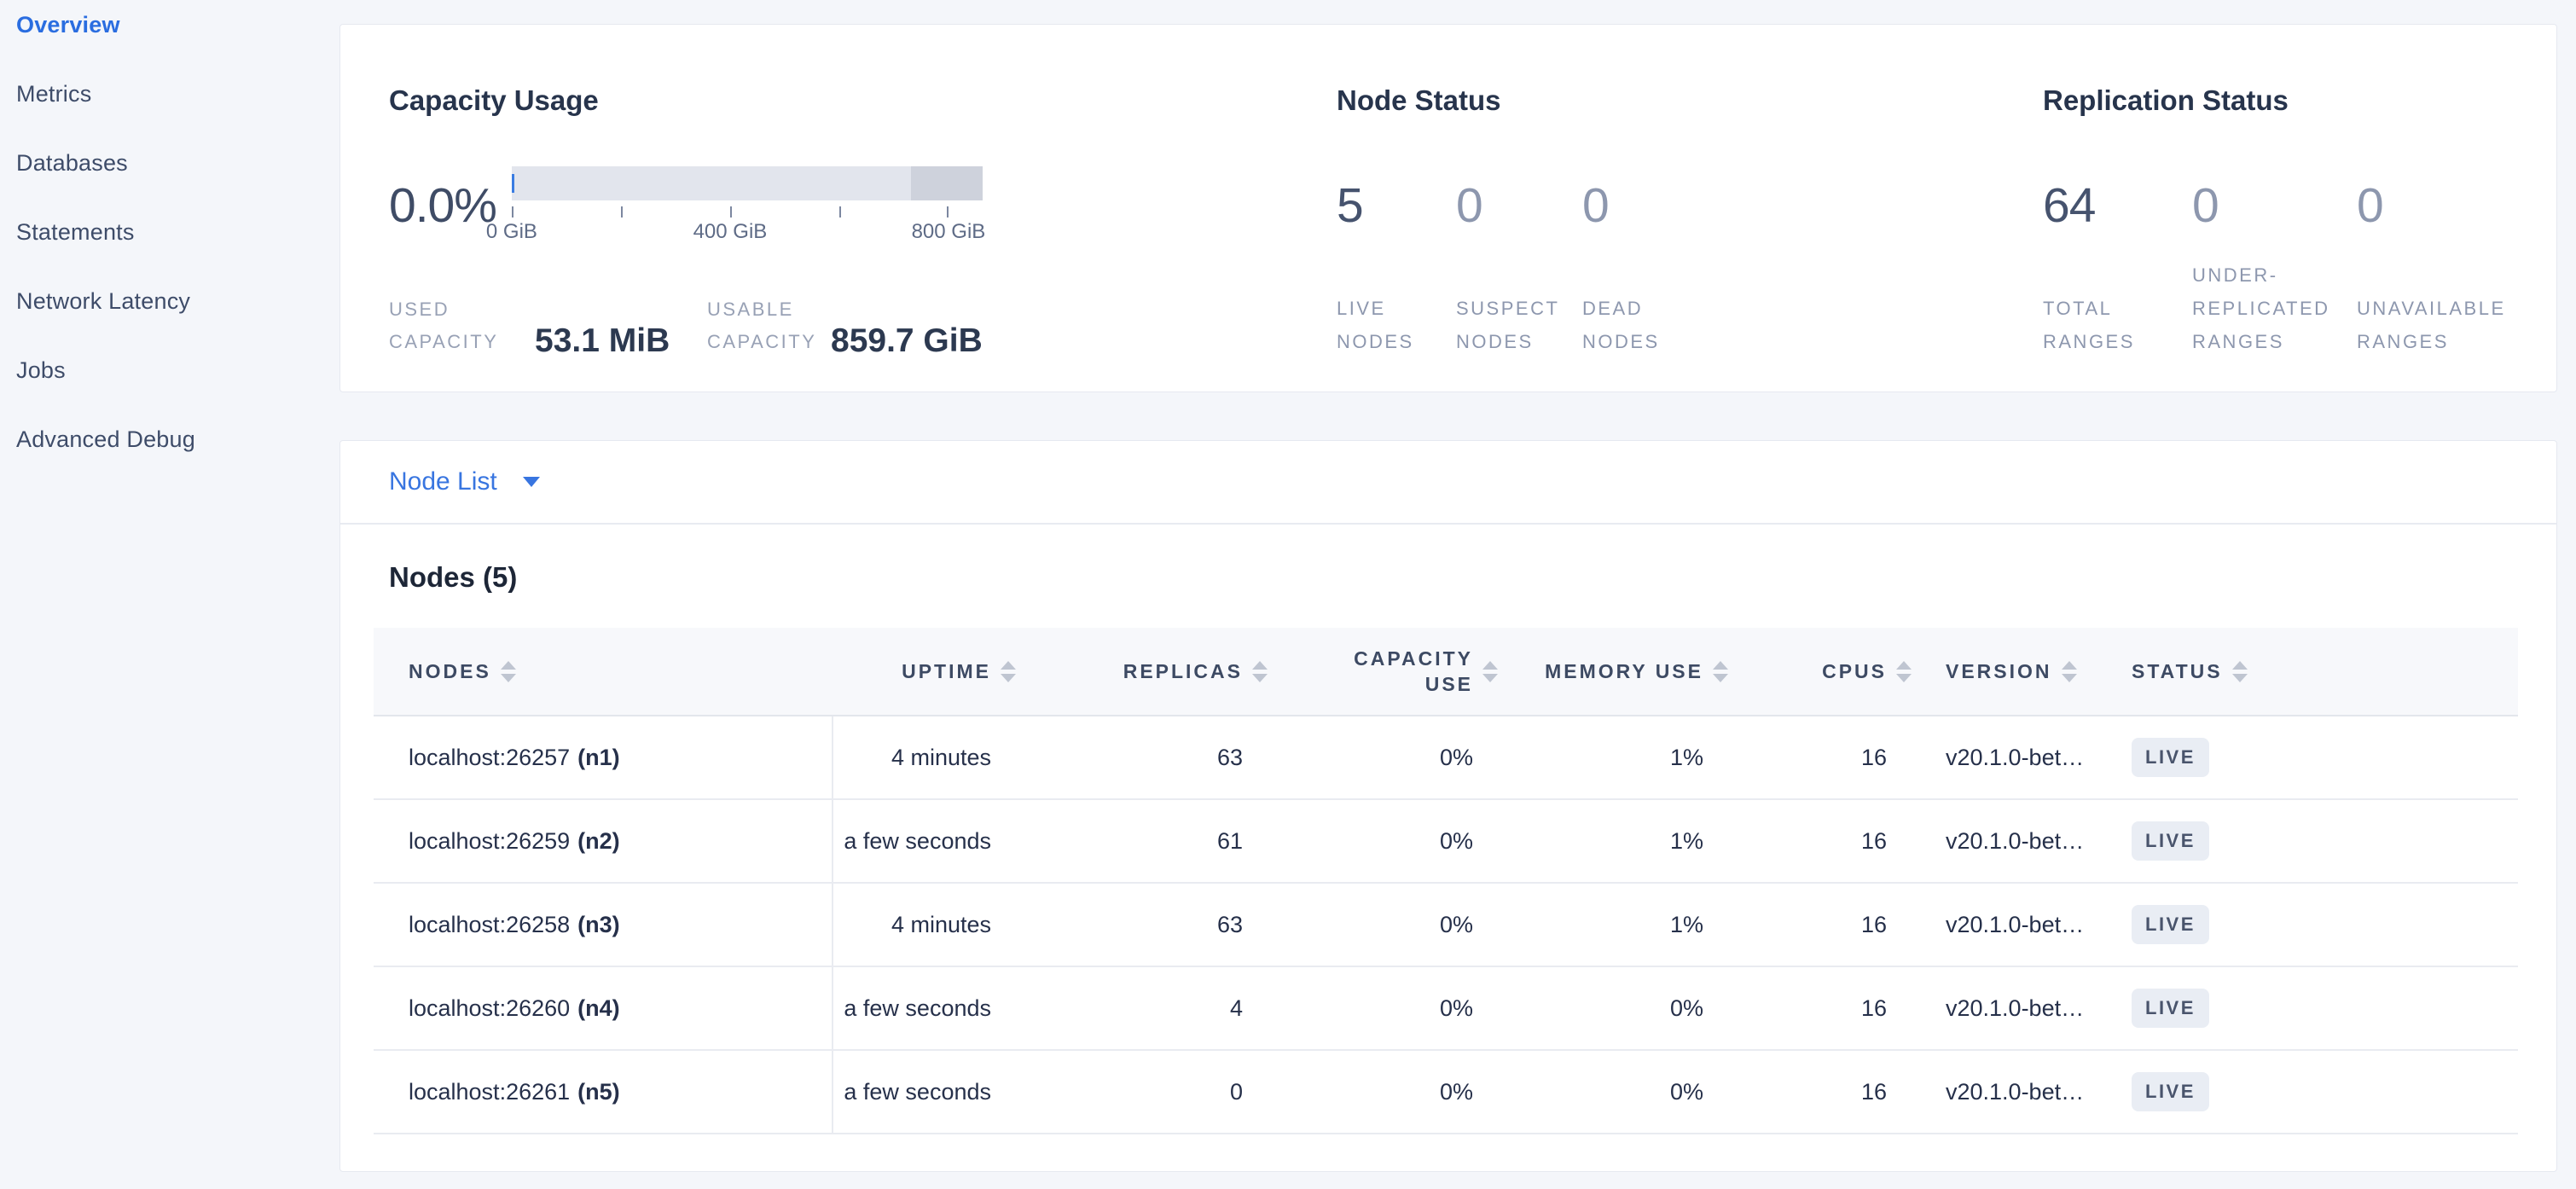  Describe the element at coordinates (948, 231) in the screenshot. I see `axis-tick-label: 800 GiB` at that location.